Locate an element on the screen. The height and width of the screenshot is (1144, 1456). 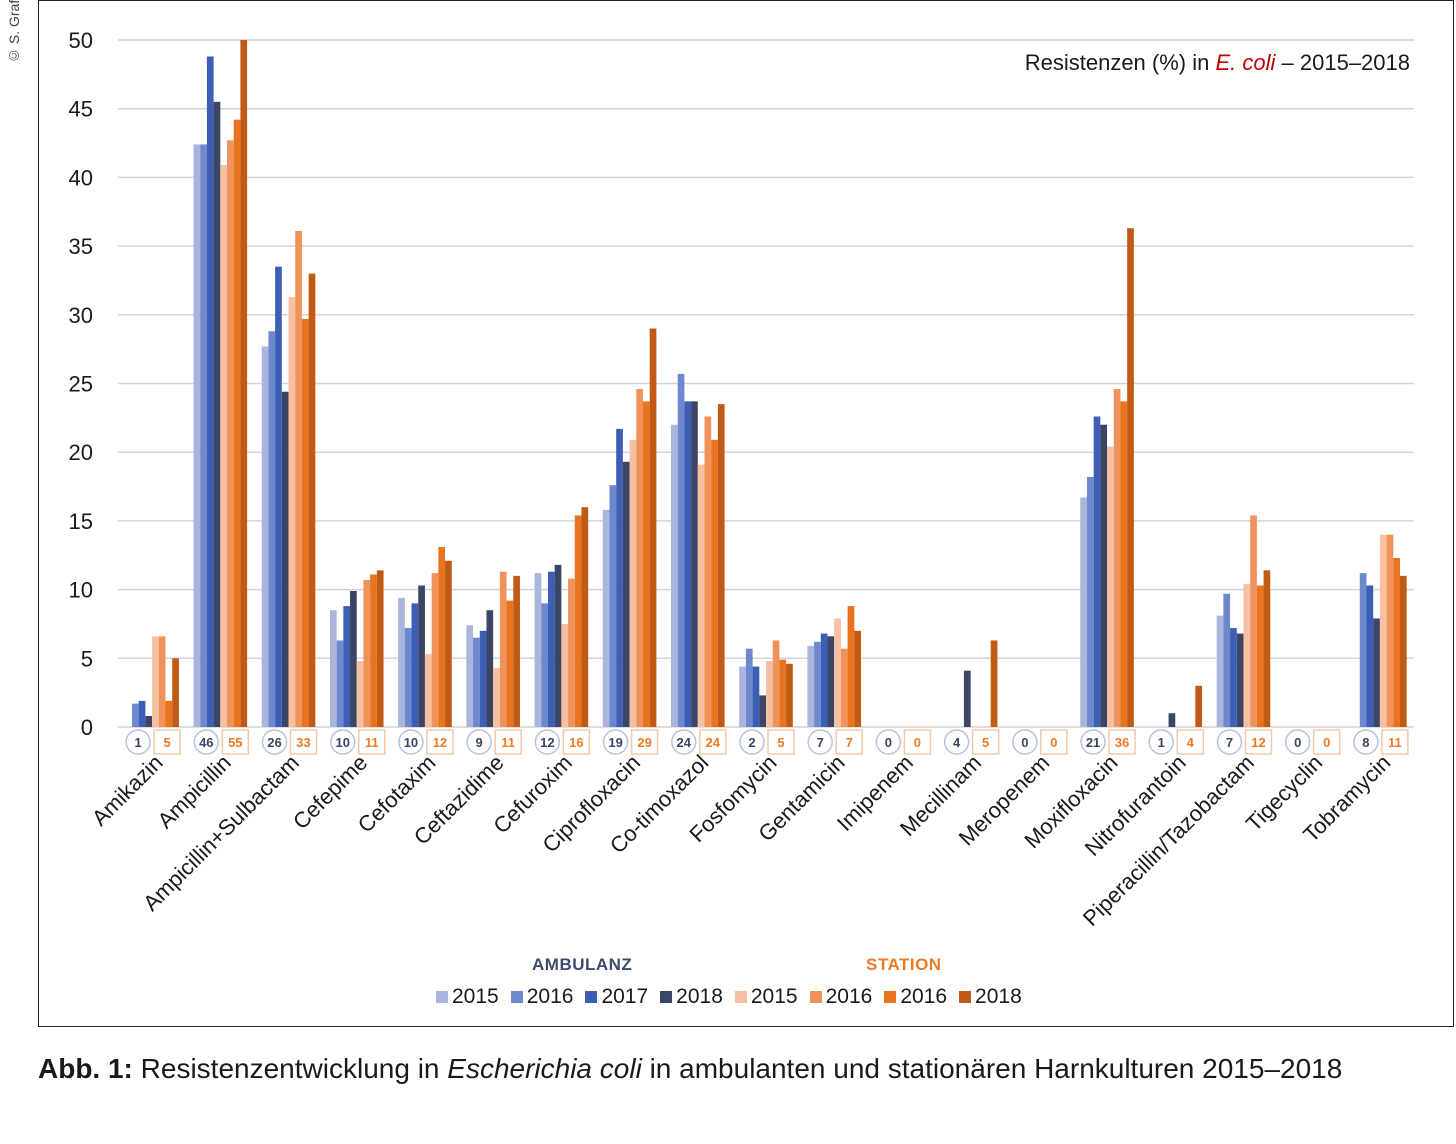
legend-label: 2017 is located at coordinates (625, 996).